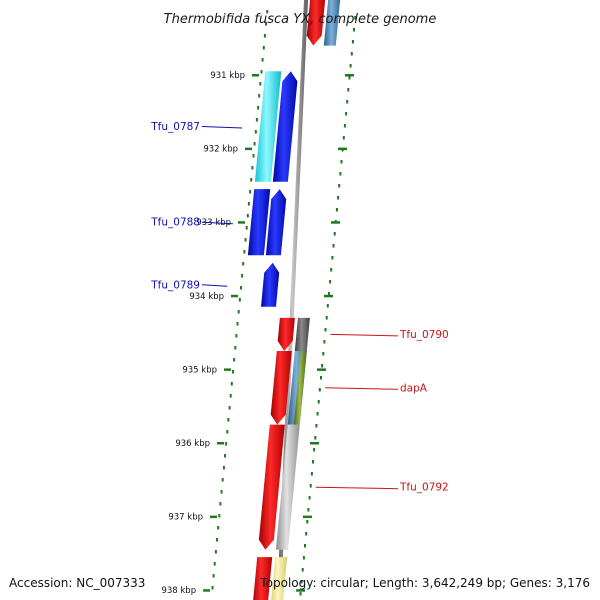 The image size is (600, 600). Describe the element at coordinates (300, 388) in the screenshot. I see `feature-block-olive` at that location.